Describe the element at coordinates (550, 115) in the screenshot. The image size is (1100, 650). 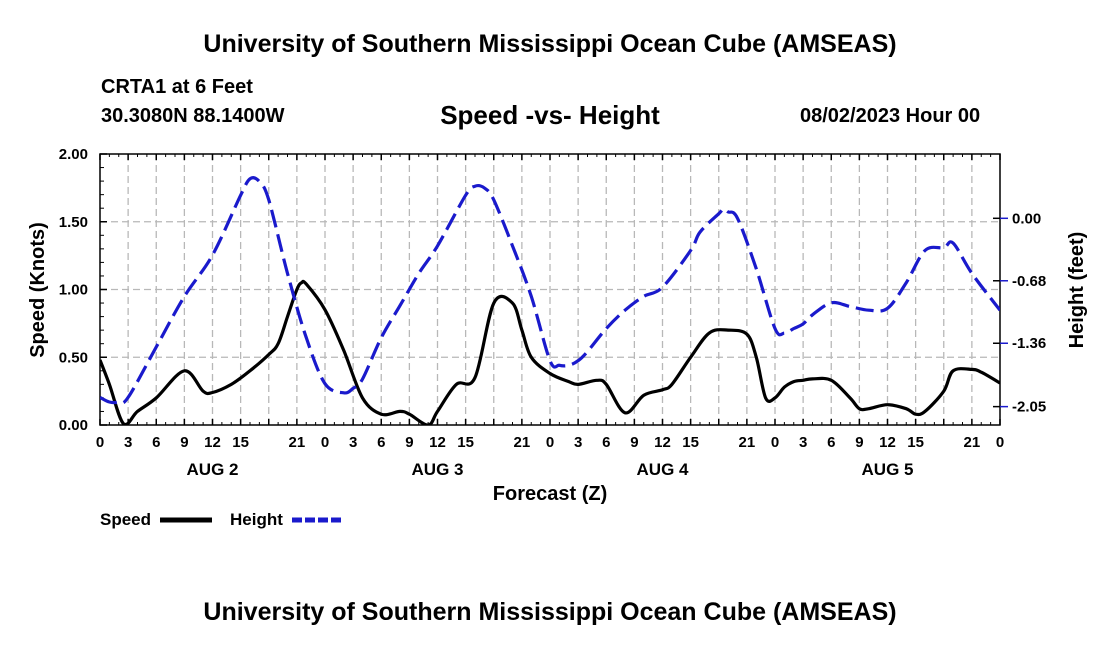
I see `chart-title: Speed -vs- Height` at that location.